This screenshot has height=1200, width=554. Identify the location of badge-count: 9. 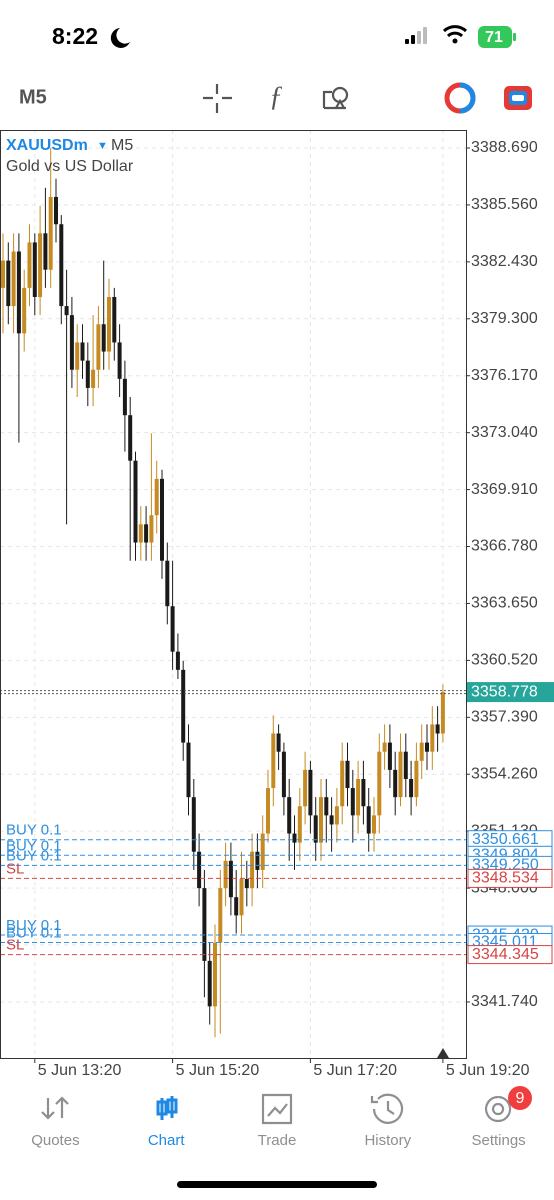
(520, 1098).